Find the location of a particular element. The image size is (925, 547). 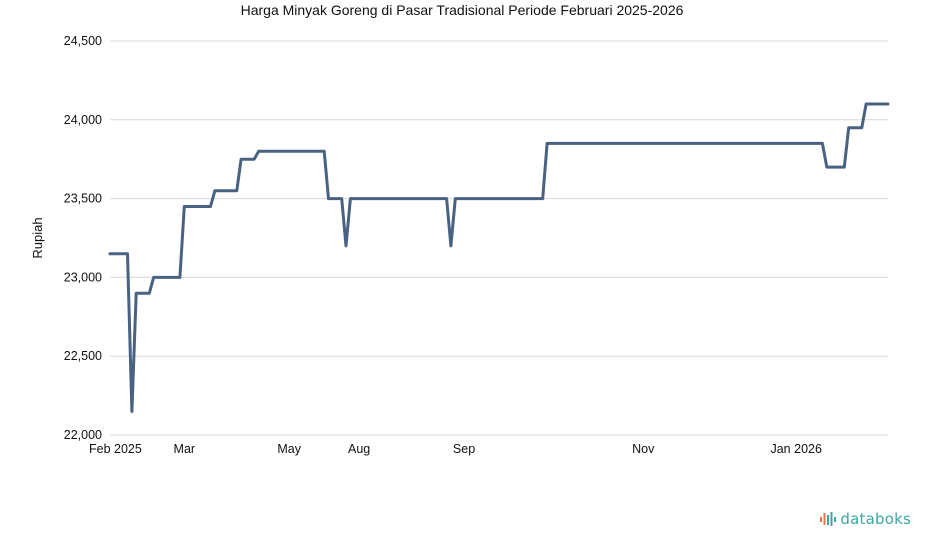

y-tick-label: 22,500 is located at coordinates (83, 356).